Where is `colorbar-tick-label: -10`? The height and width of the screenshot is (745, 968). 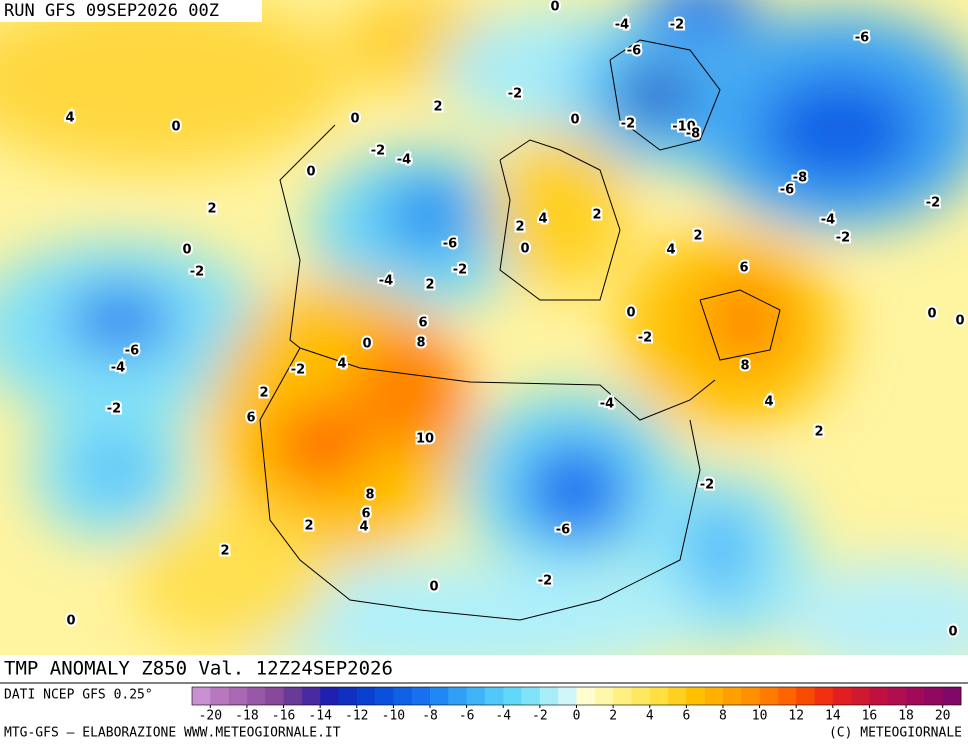
colorbar-tick-label: -10 is located at coordinates (393, 716).